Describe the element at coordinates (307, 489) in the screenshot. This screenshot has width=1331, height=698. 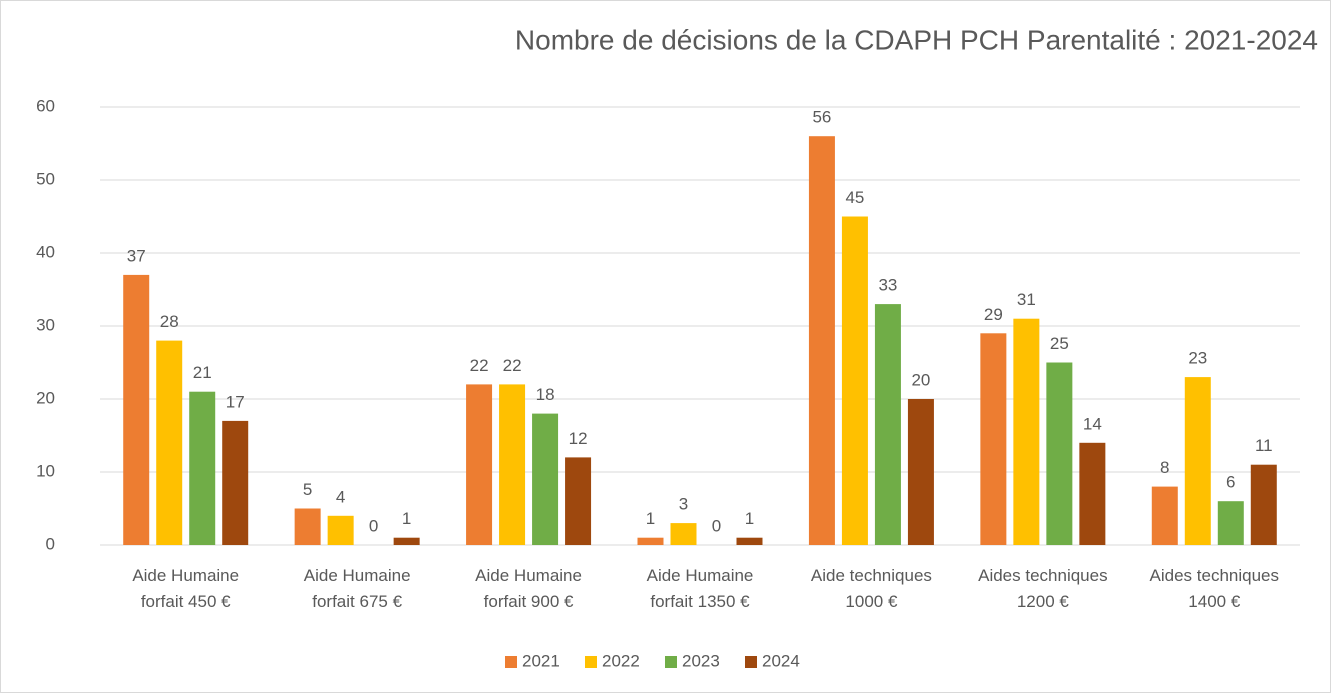
I see `data-label: 5` at that location.